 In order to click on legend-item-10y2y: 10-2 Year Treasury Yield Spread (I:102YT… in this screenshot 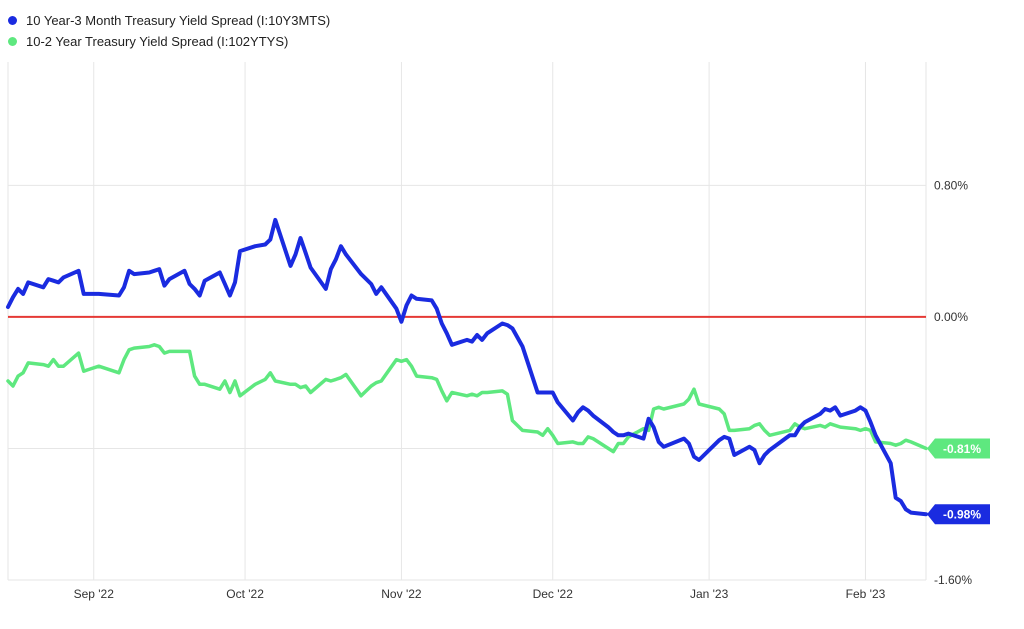, I will do `click(169, 41)`.